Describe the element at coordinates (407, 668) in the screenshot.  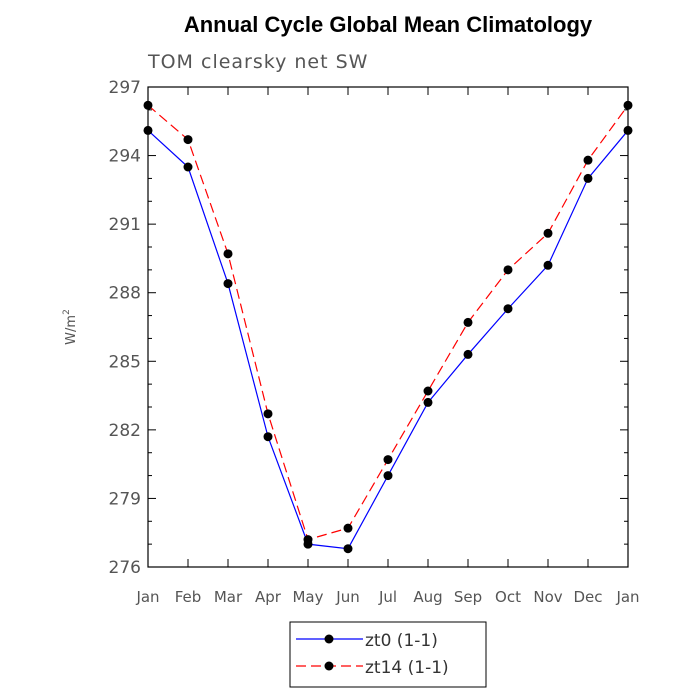
I see `legend-label: zt14 (1-1)` at that location.